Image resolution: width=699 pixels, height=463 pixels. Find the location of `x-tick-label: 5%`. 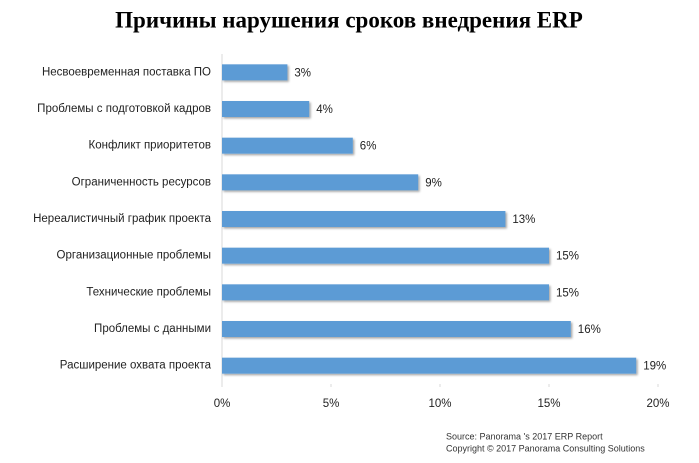

x-tick-label: 5% is located at coordinates (331, 404).